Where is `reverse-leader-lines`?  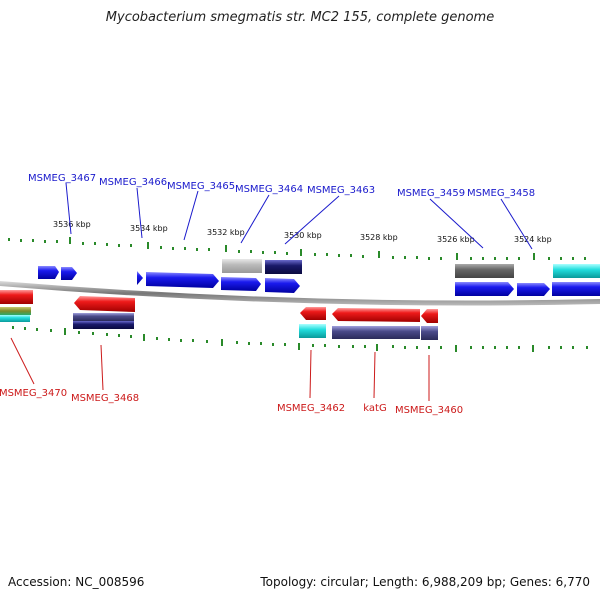
reverse-leader-lines is located at coordinates (220, 369).